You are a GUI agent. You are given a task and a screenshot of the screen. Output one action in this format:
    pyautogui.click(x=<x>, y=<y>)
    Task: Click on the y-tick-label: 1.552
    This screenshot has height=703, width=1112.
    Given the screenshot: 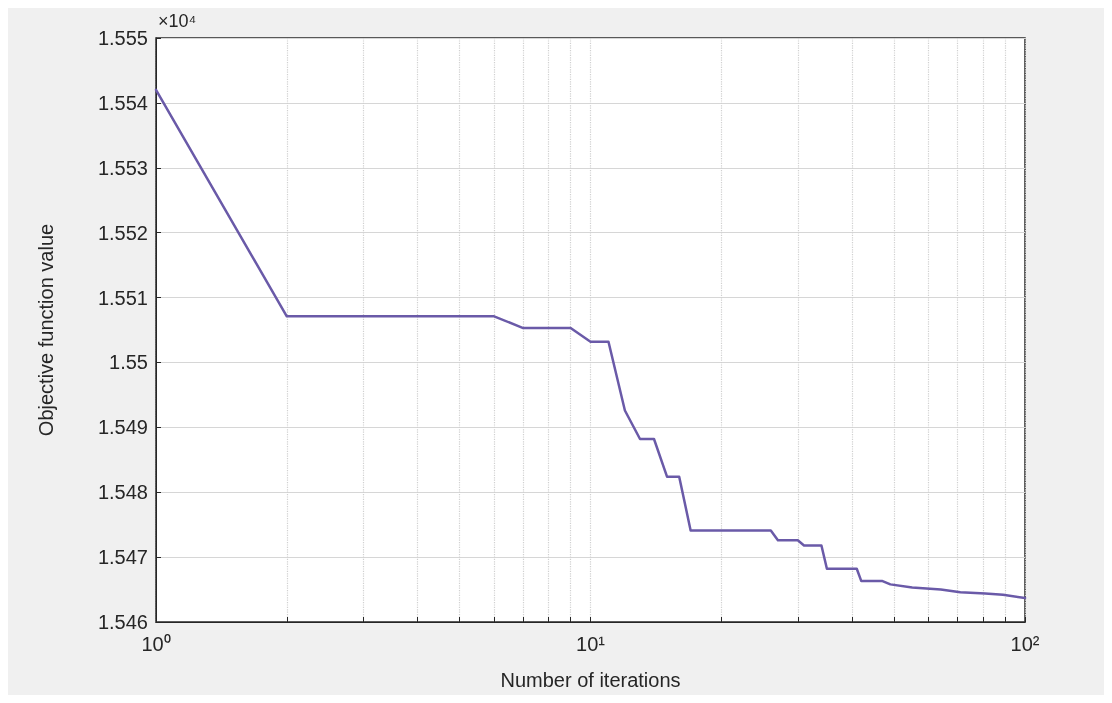 What is the action you would take?
    pyautogui.click(x=122, y=232)
    